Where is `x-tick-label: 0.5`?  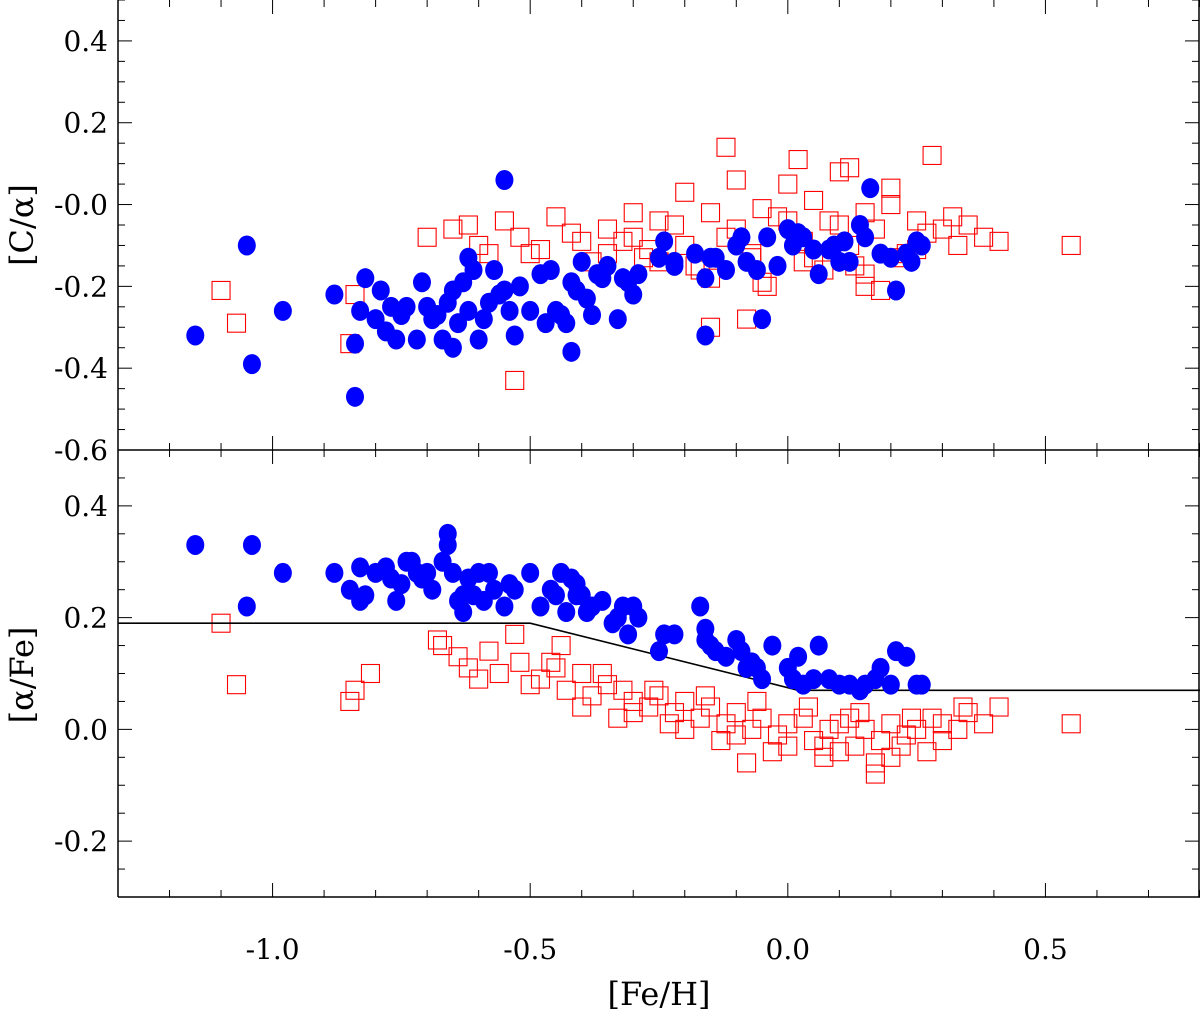 x-tick-label: 0.5 is located at coordinates (1045, 949).